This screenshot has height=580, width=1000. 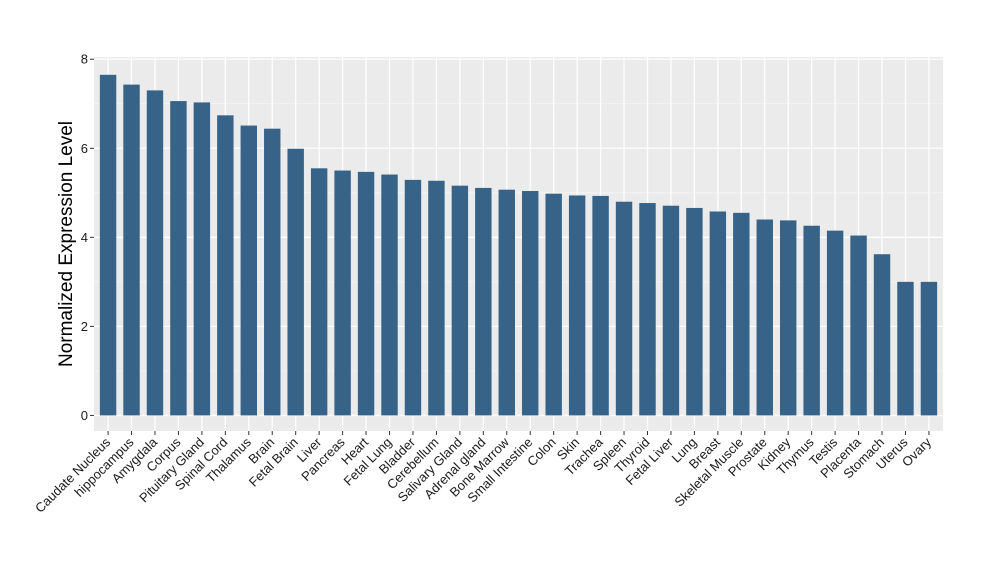 What do you see at coordinates (84, 148) in the screenshot?
I see `y-tick-label: 6` at bounding box center [84, 148].